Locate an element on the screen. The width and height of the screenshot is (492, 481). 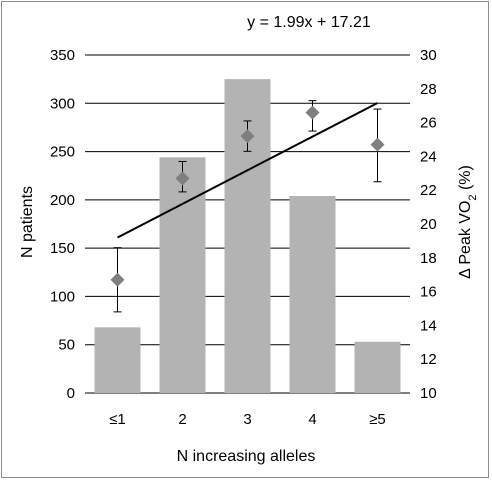
y-tick-label: 200 is located at coordinates (62, 200).